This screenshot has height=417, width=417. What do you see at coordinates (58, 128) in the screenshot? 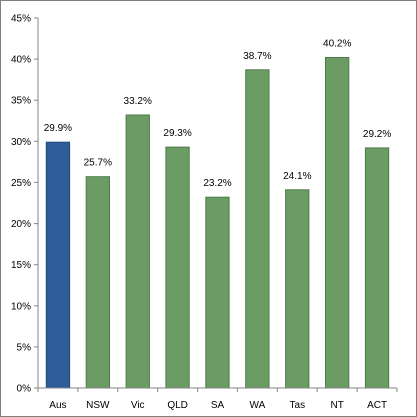
I see `data-label-aus: 29.9%` at bounding box center [58, 128].